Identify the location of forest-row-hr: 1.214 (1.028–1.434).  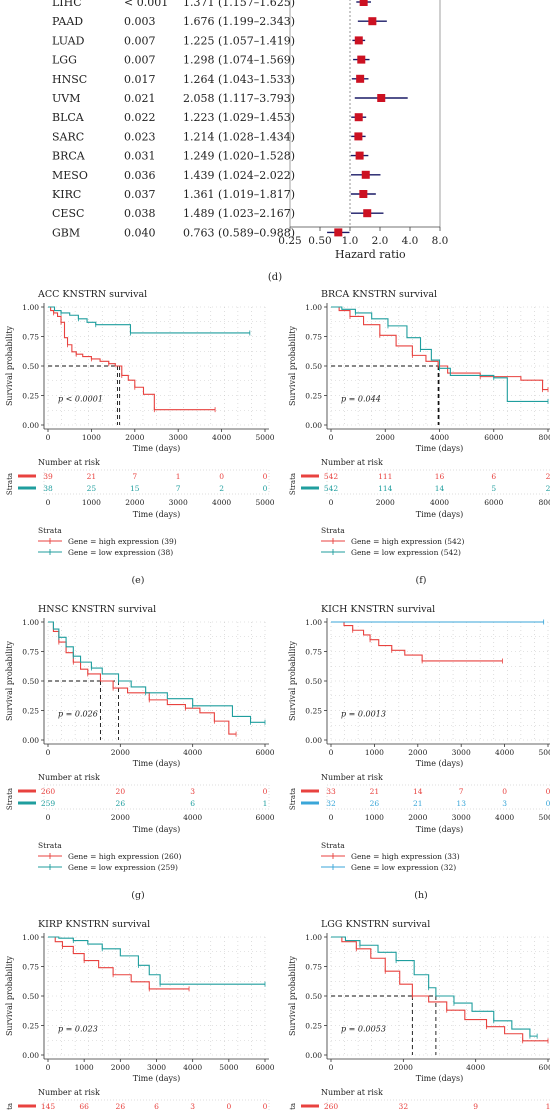
(239, 136).